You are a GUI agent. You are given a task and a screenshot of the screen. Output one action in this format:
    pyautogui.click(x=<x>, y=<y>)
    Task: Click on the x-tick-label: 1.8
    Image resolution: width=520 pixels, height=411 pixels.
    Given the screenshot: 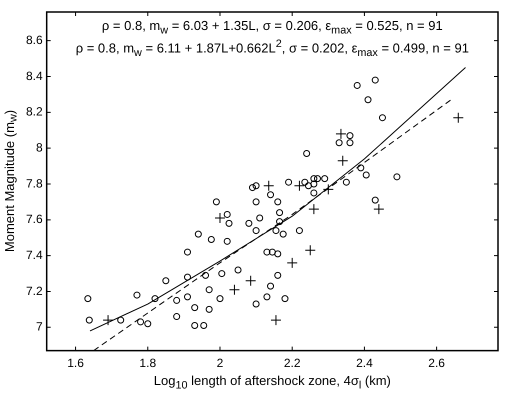 What is the action you would take?
    pyautogui.click(x=147, y=363)
    